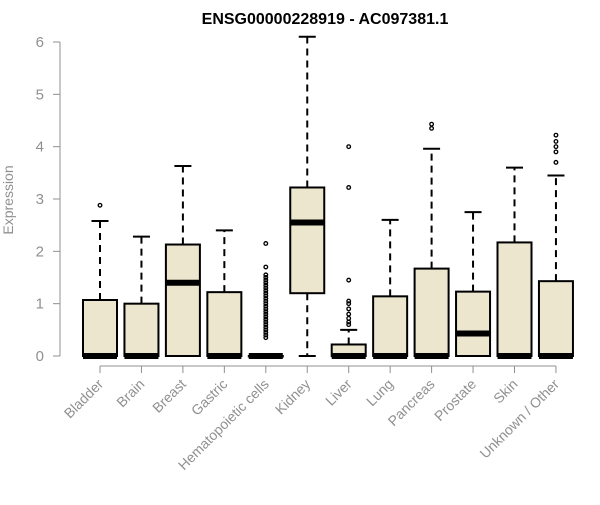 This screenshot has width=600, height=505. Describe the element at coordinates (519, 419) in the screenshot. I see `x-tick-label: Unknown / Other` at that location.